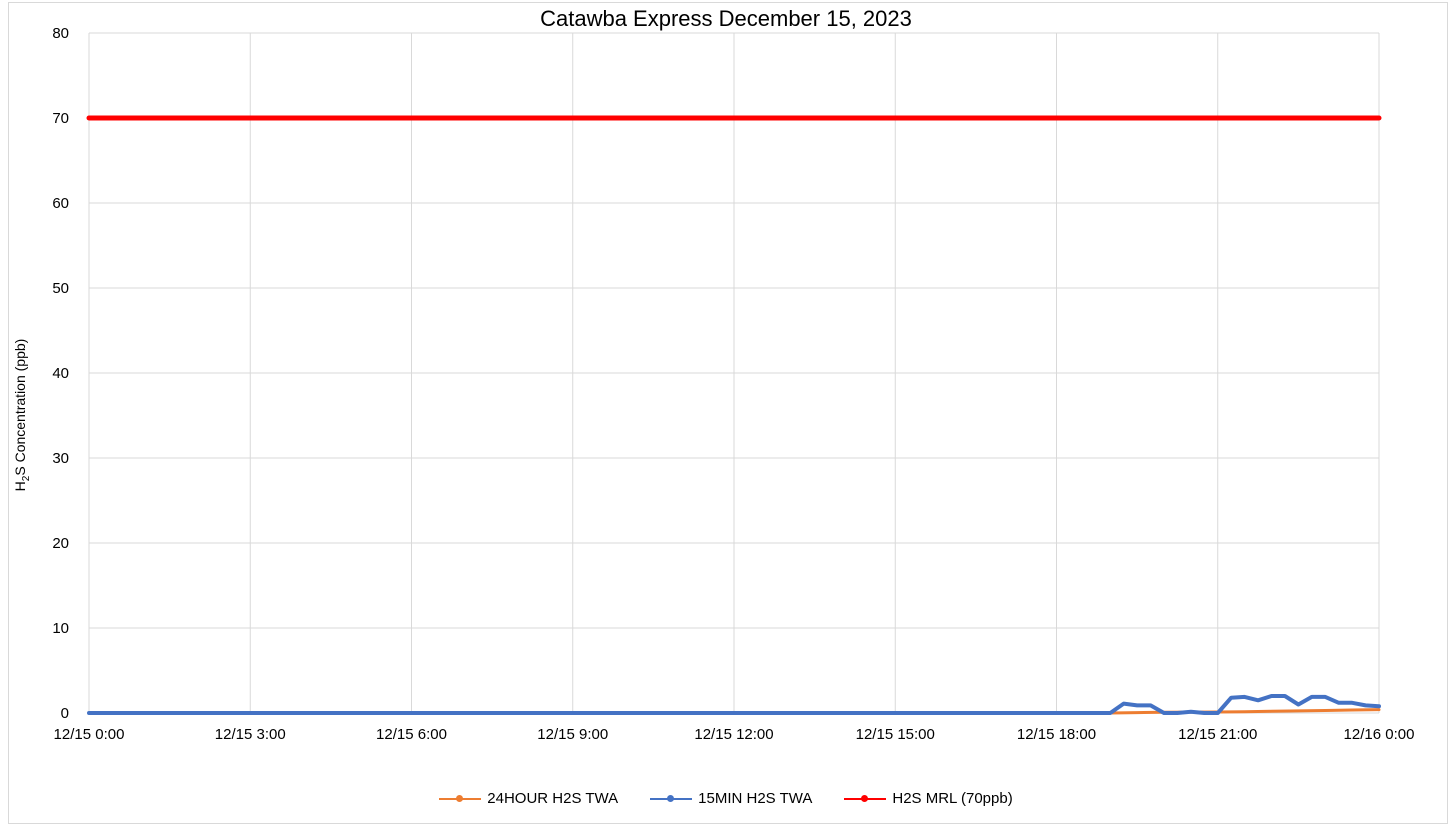  I want to click on y-tick-label: 30, so click(60, 458).